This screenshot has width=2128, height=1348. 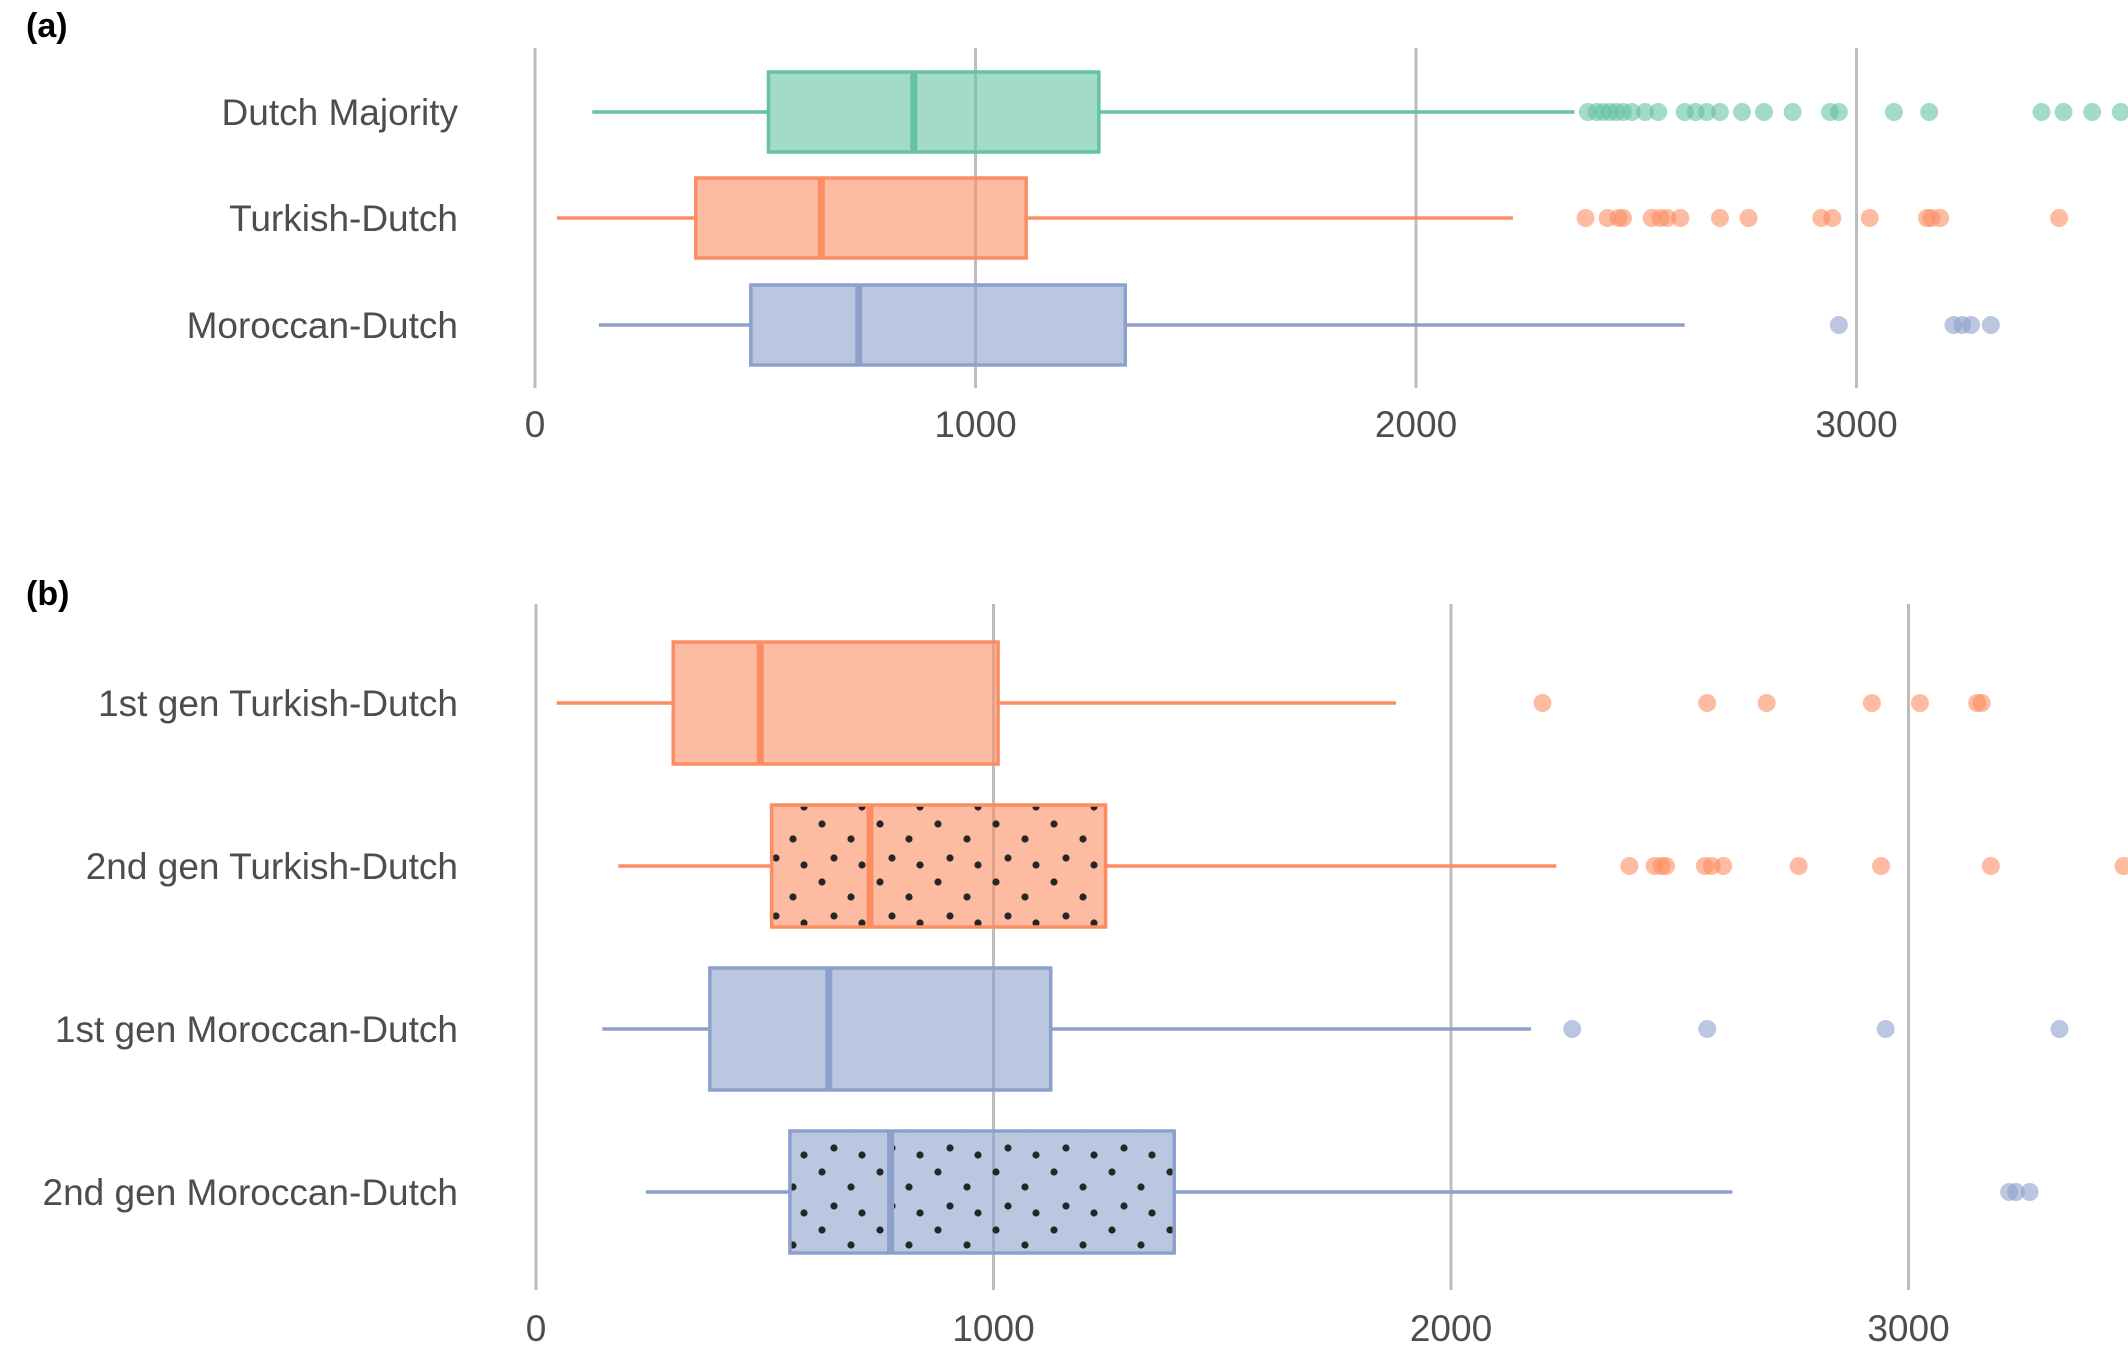 I want to click on category-label: 2nd gen Moroccan-Dutch, so click(x=250, y=1192).